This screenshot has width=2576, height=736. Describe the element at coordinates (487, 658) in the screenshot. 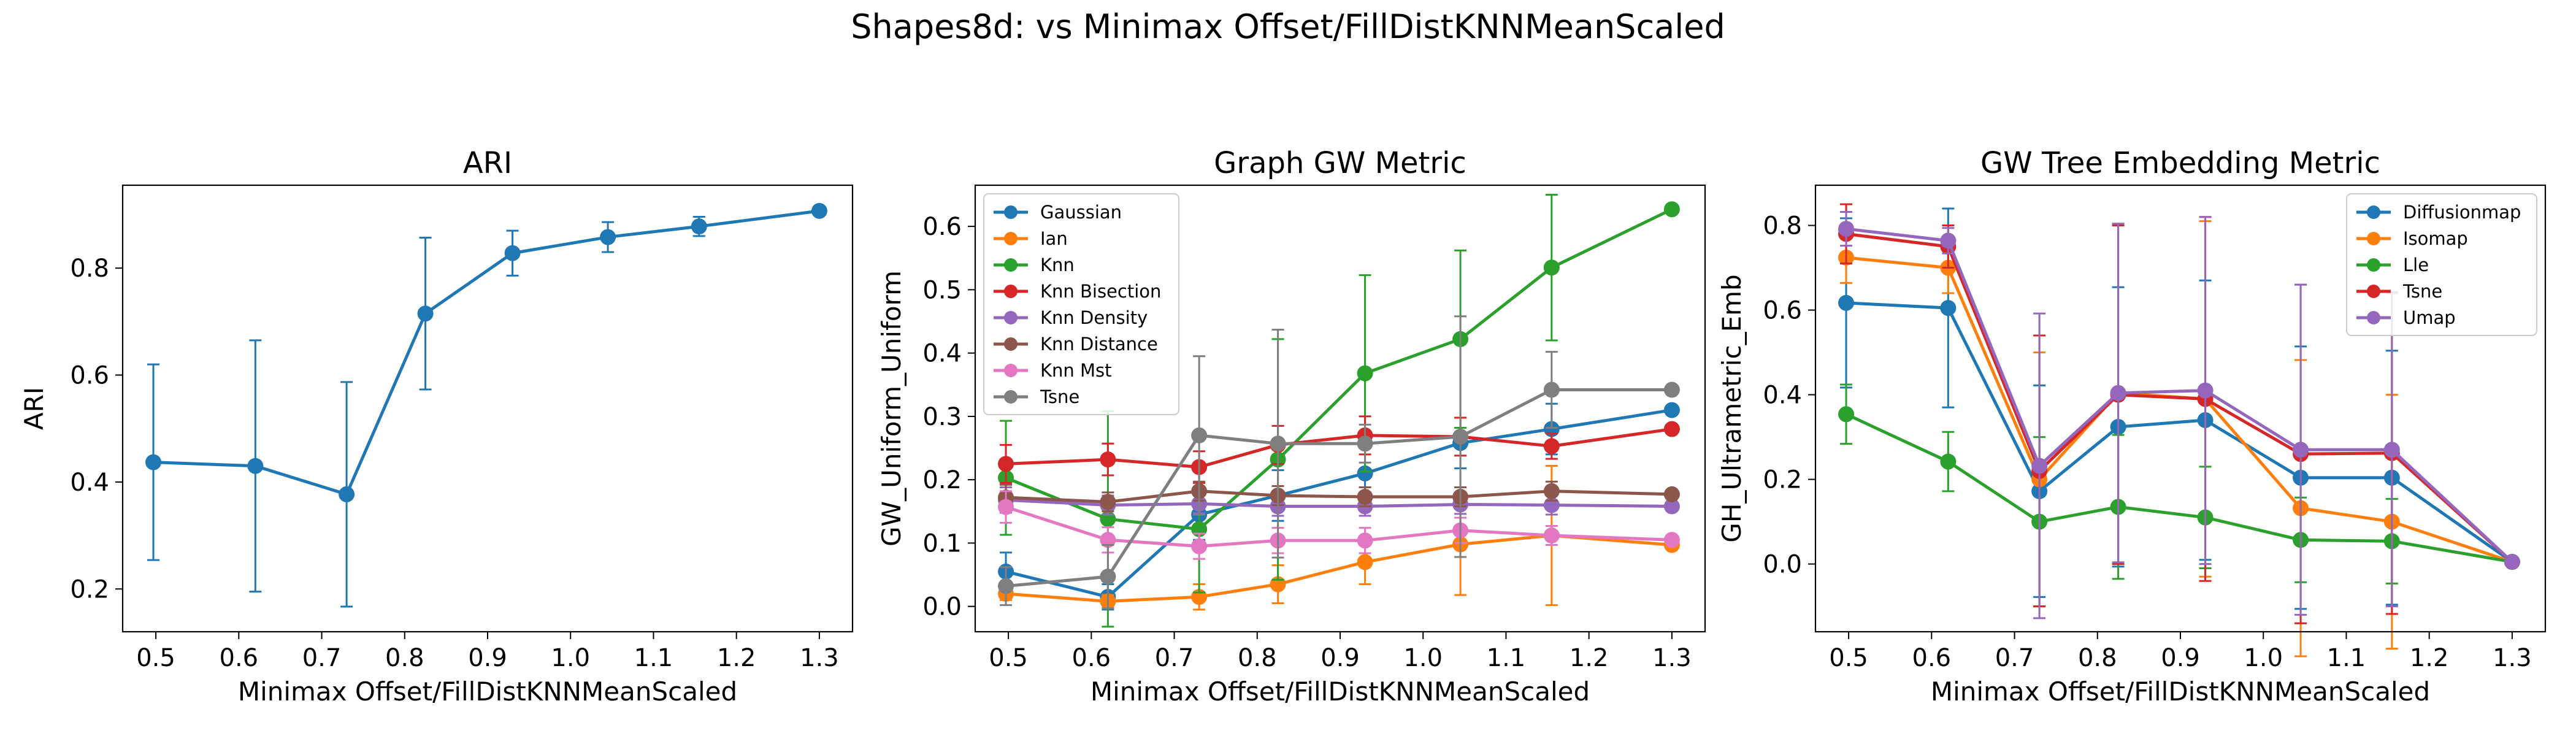

I see `ari-x-tick-label: 0.9` at that location.